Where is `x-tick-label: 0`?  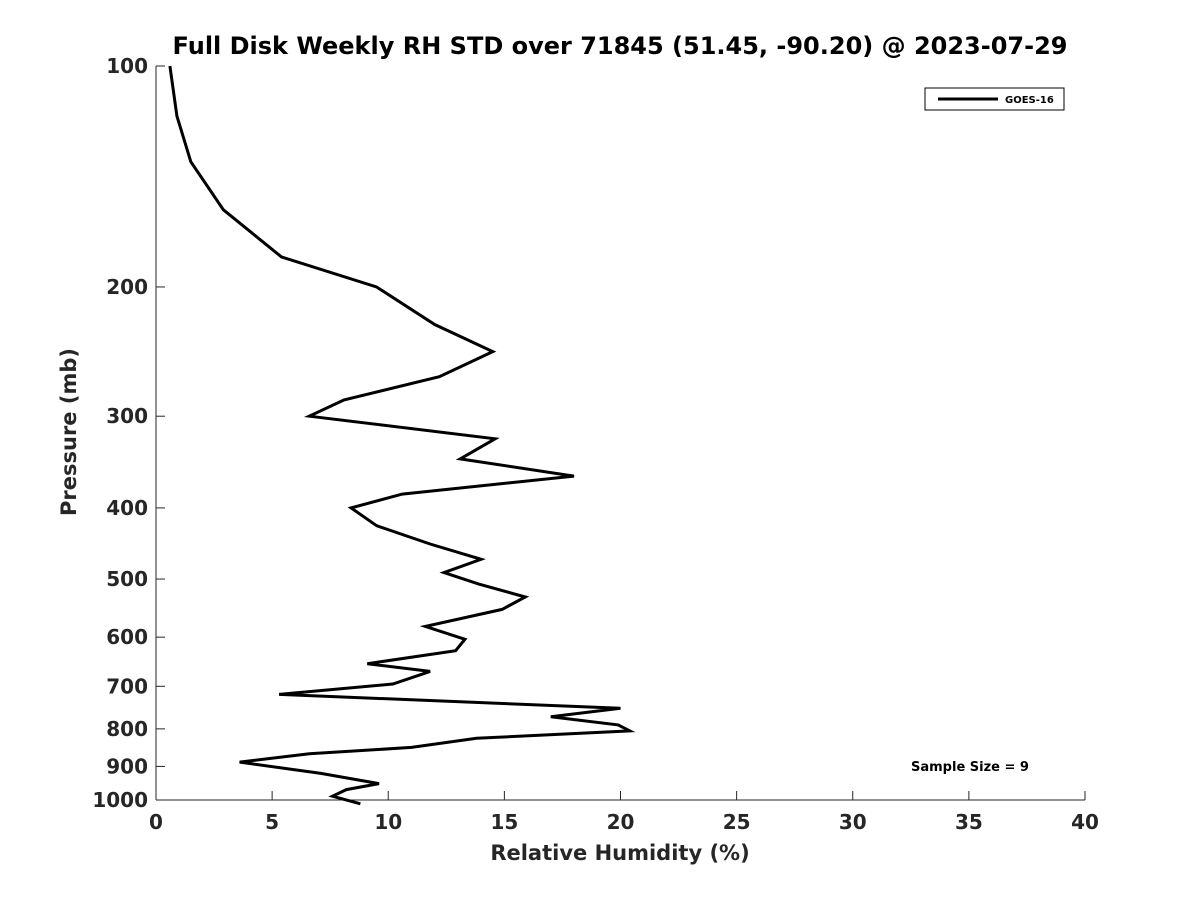
x-tick-label: 0 is located at coordinates (156, 822).